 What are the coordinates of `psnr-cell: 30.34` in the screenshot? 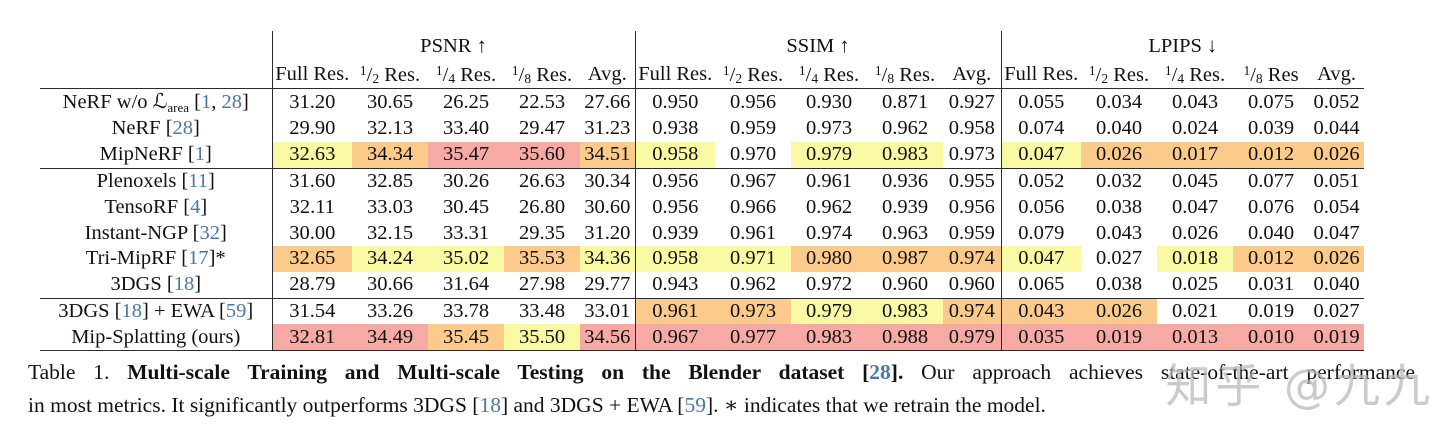 It's located at (607, 180).